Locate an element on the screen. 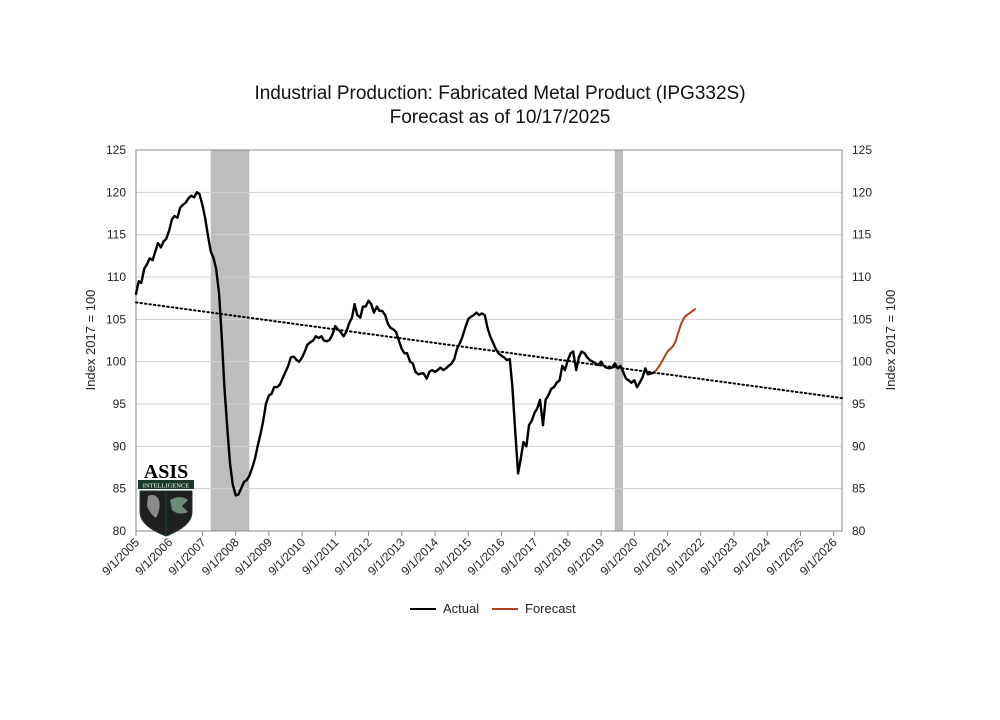  legend-swatch-actual is located at coordinates (423, 608).